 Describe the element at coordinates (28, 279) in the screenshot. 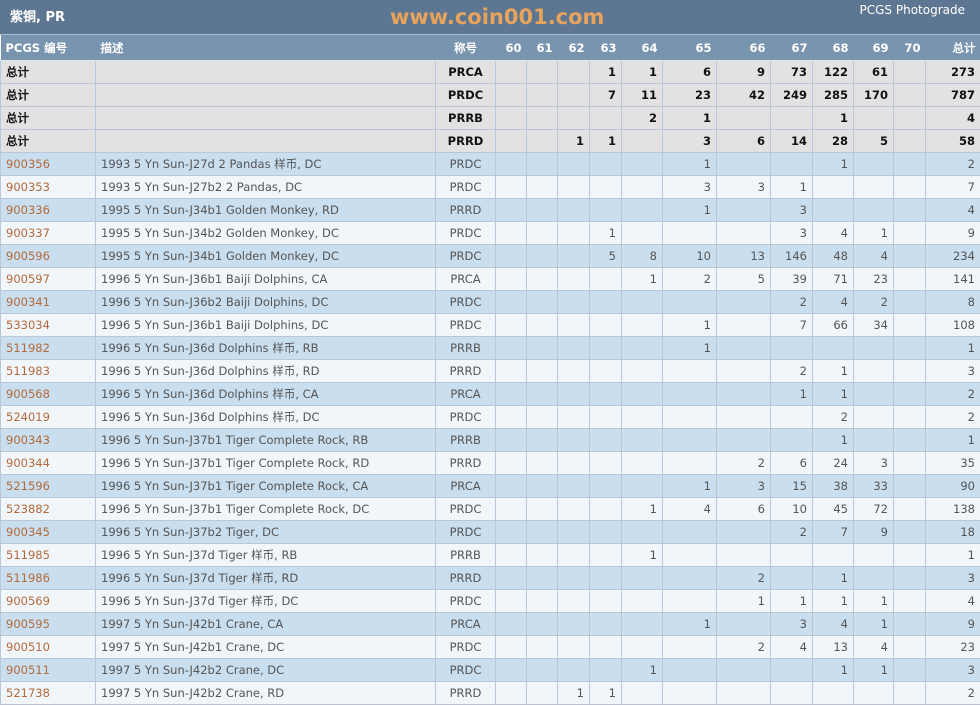

I see `pcgs-number-link: 900597` at that location.